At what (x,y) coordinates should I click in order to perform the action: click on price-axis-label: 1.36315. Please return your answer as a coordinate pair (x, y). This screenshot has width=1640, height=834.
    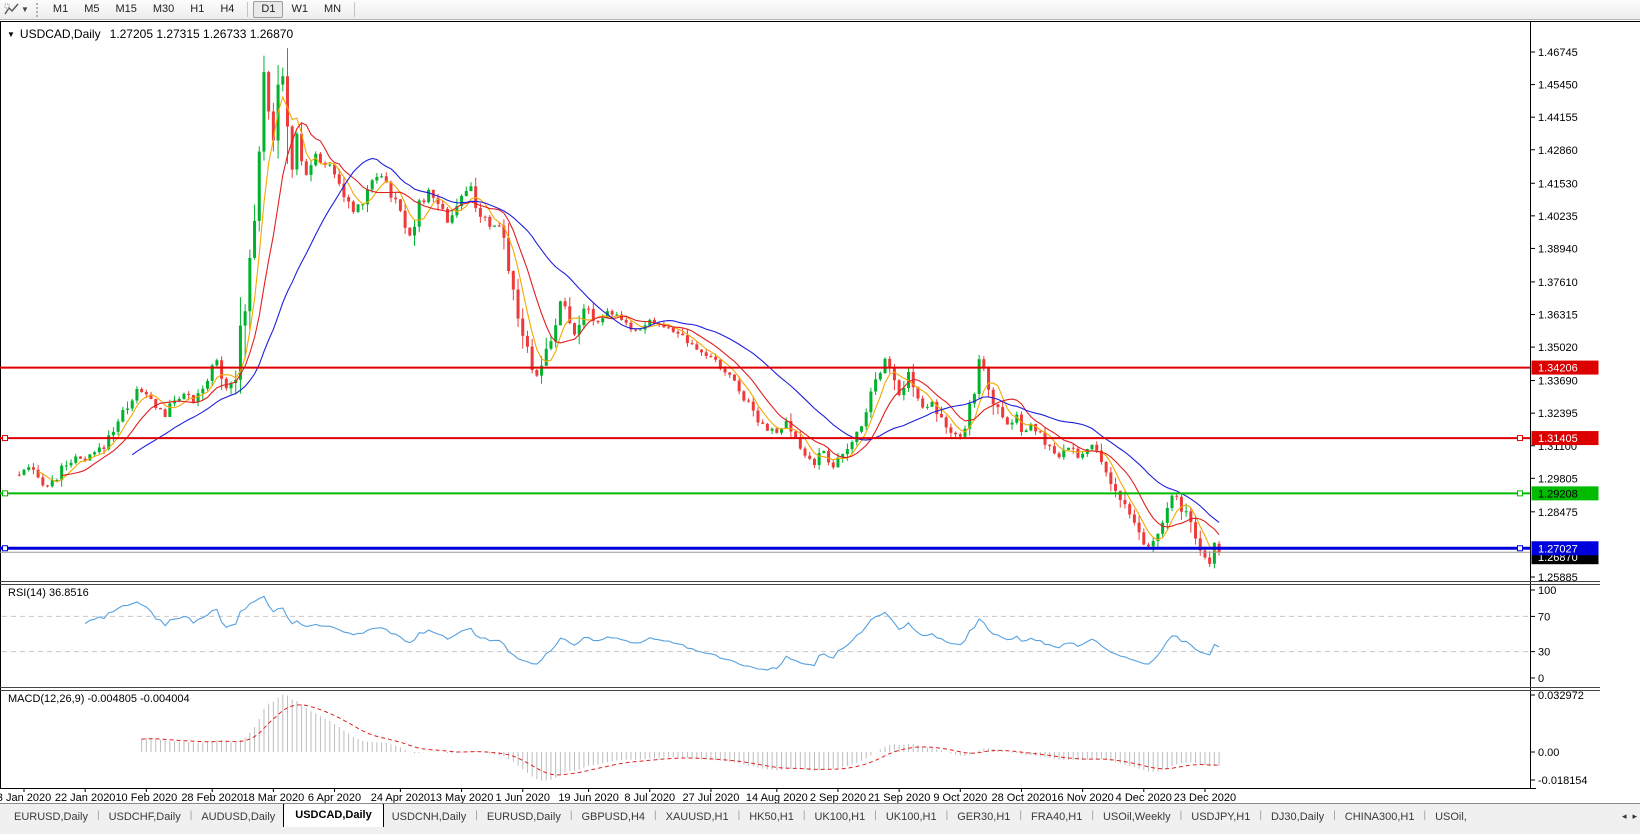
    Looking at the image, I should click on (1558, 316).